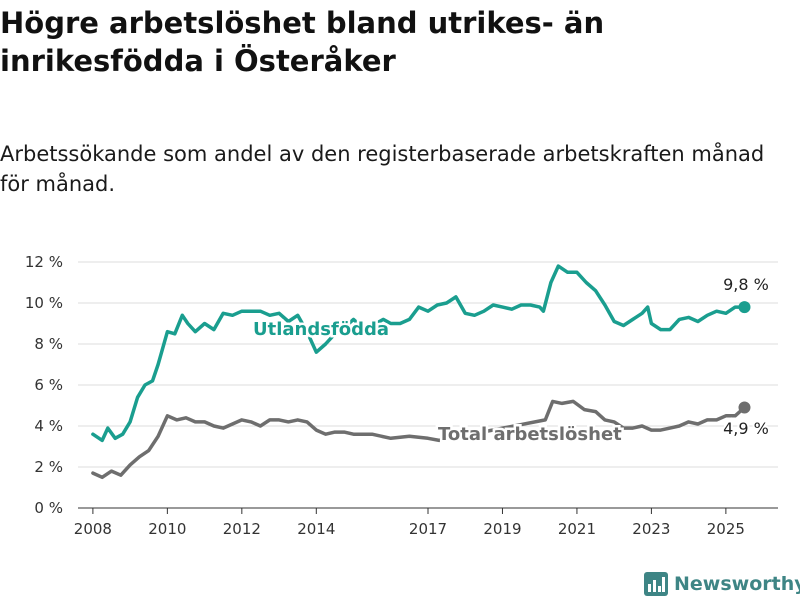  What do you see at coordinates (321, 329) in the screenshot?
I see `series-label-utlandsfodda: Utlandsfödda` at bounding box center [321, 329].